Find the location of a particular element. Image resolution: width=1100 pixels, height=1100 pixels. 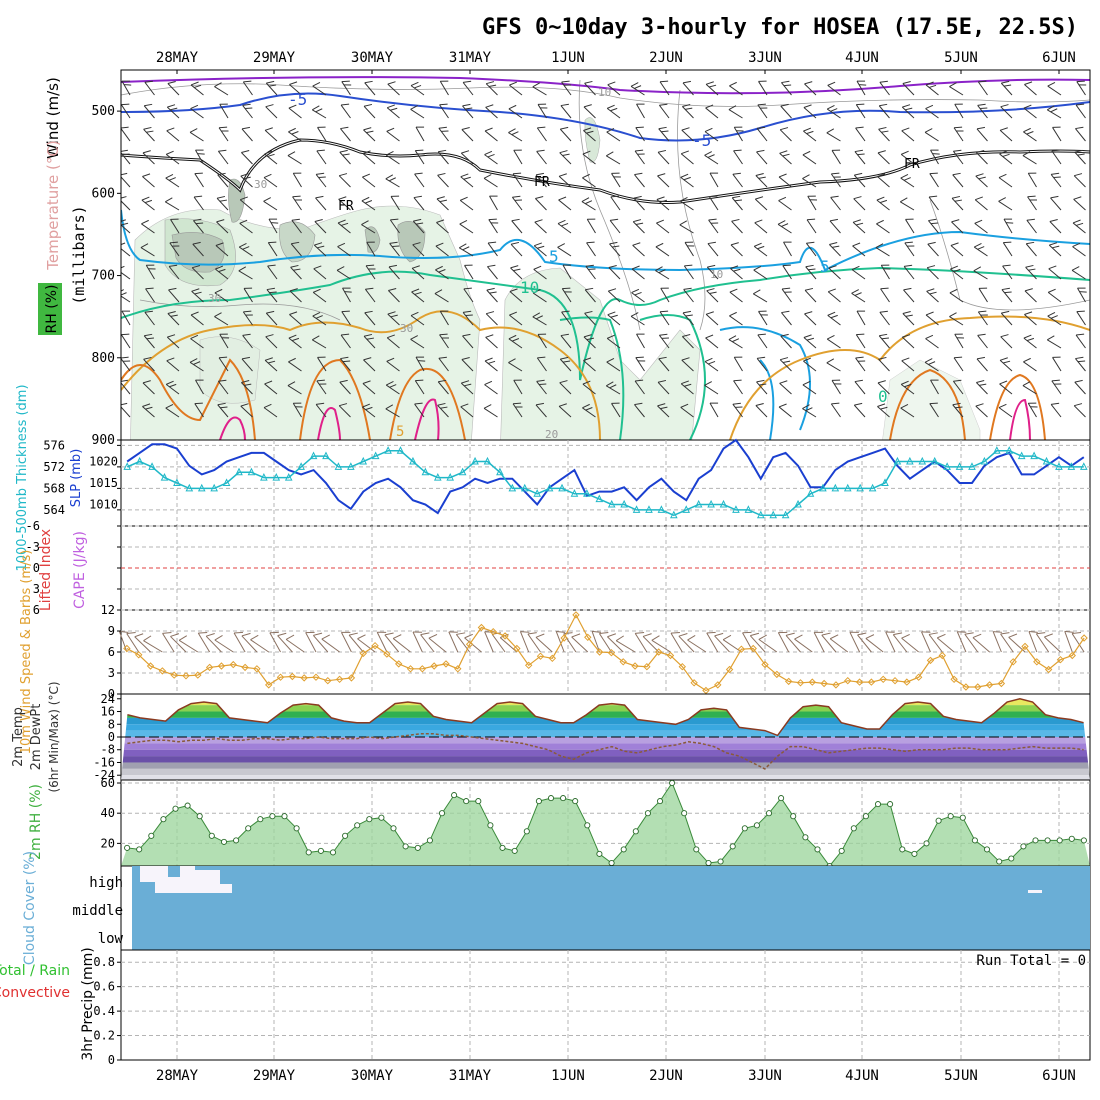

y-tick-label: -24 is located at coordinates (104, 775).